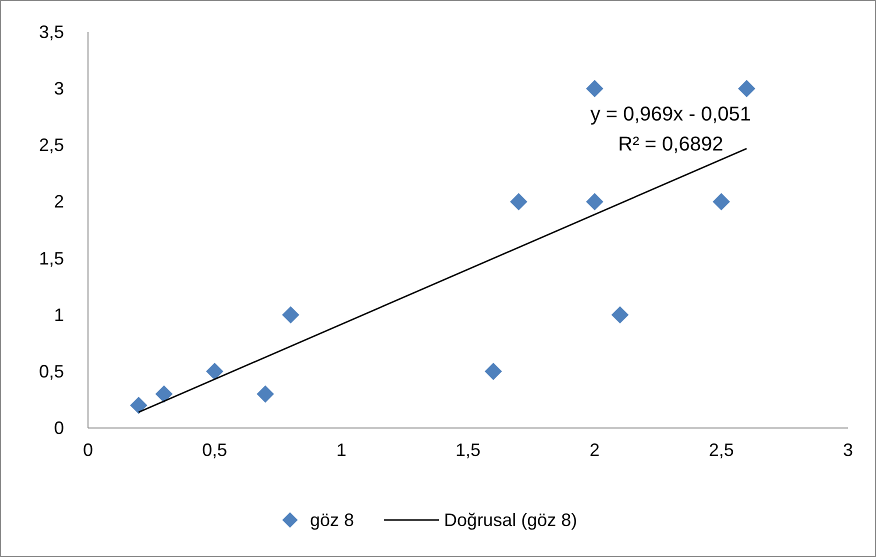  Describe the element at coordinates (88, 450) in the screenshot. I see `x-tick-label: 0` at that location.